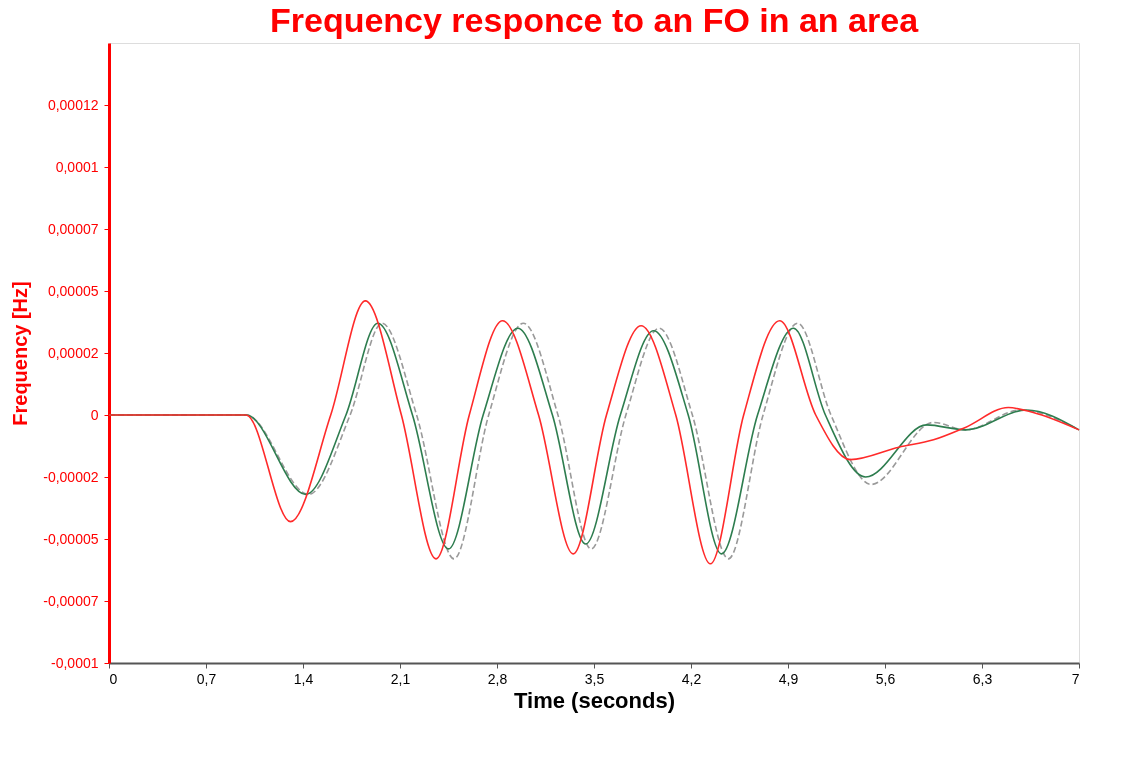 This screenshot has height=762, width=1145. Describe the element at coordinates (20, 353) in the screenshot. I see `y-axis-title: Frequency [Hz]` at that location.